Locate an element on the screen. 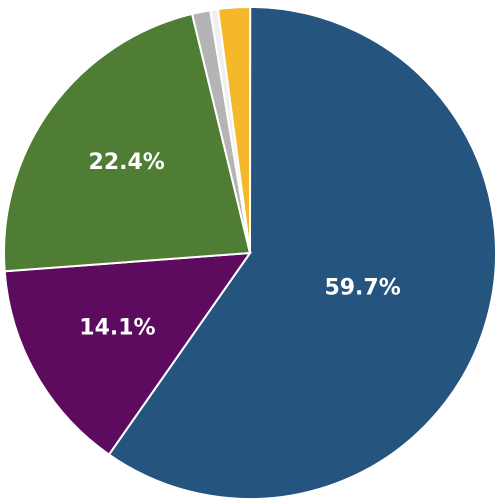  data-label: 59.7% is located at coordinates (362, 288).